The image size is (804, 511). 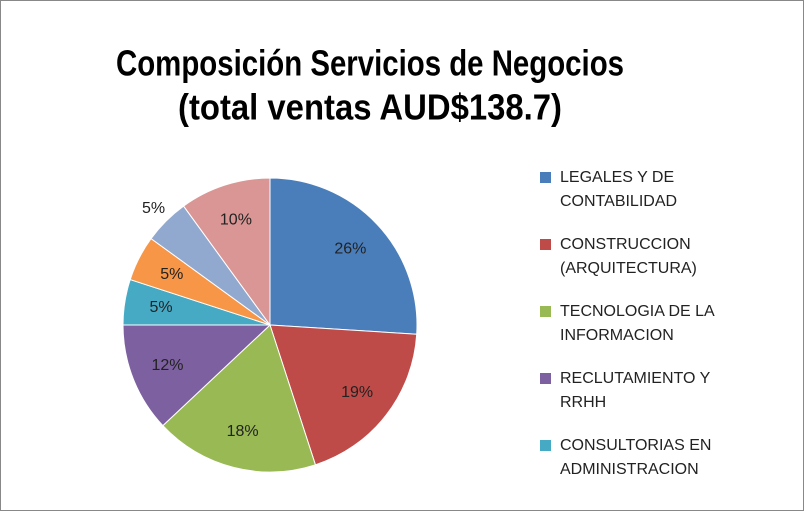 I want to click on data-label: 10%, so click(x=236, y=219).